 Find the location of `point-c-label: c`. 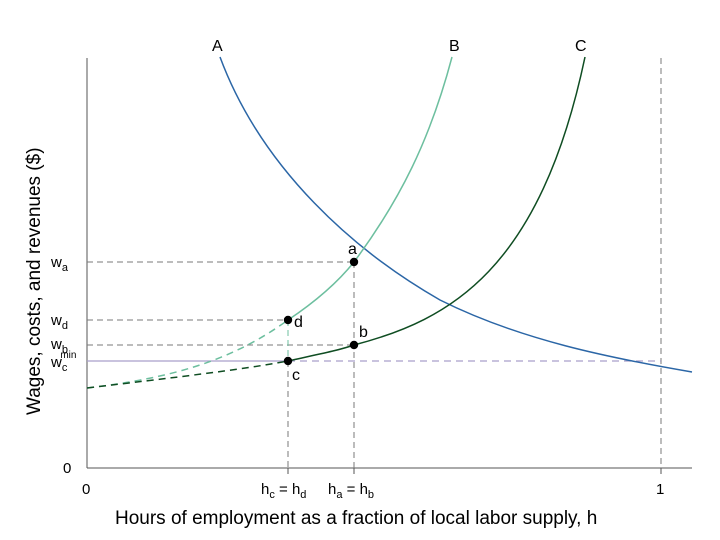

point-c-label: c is located at coordinates (296, 375).